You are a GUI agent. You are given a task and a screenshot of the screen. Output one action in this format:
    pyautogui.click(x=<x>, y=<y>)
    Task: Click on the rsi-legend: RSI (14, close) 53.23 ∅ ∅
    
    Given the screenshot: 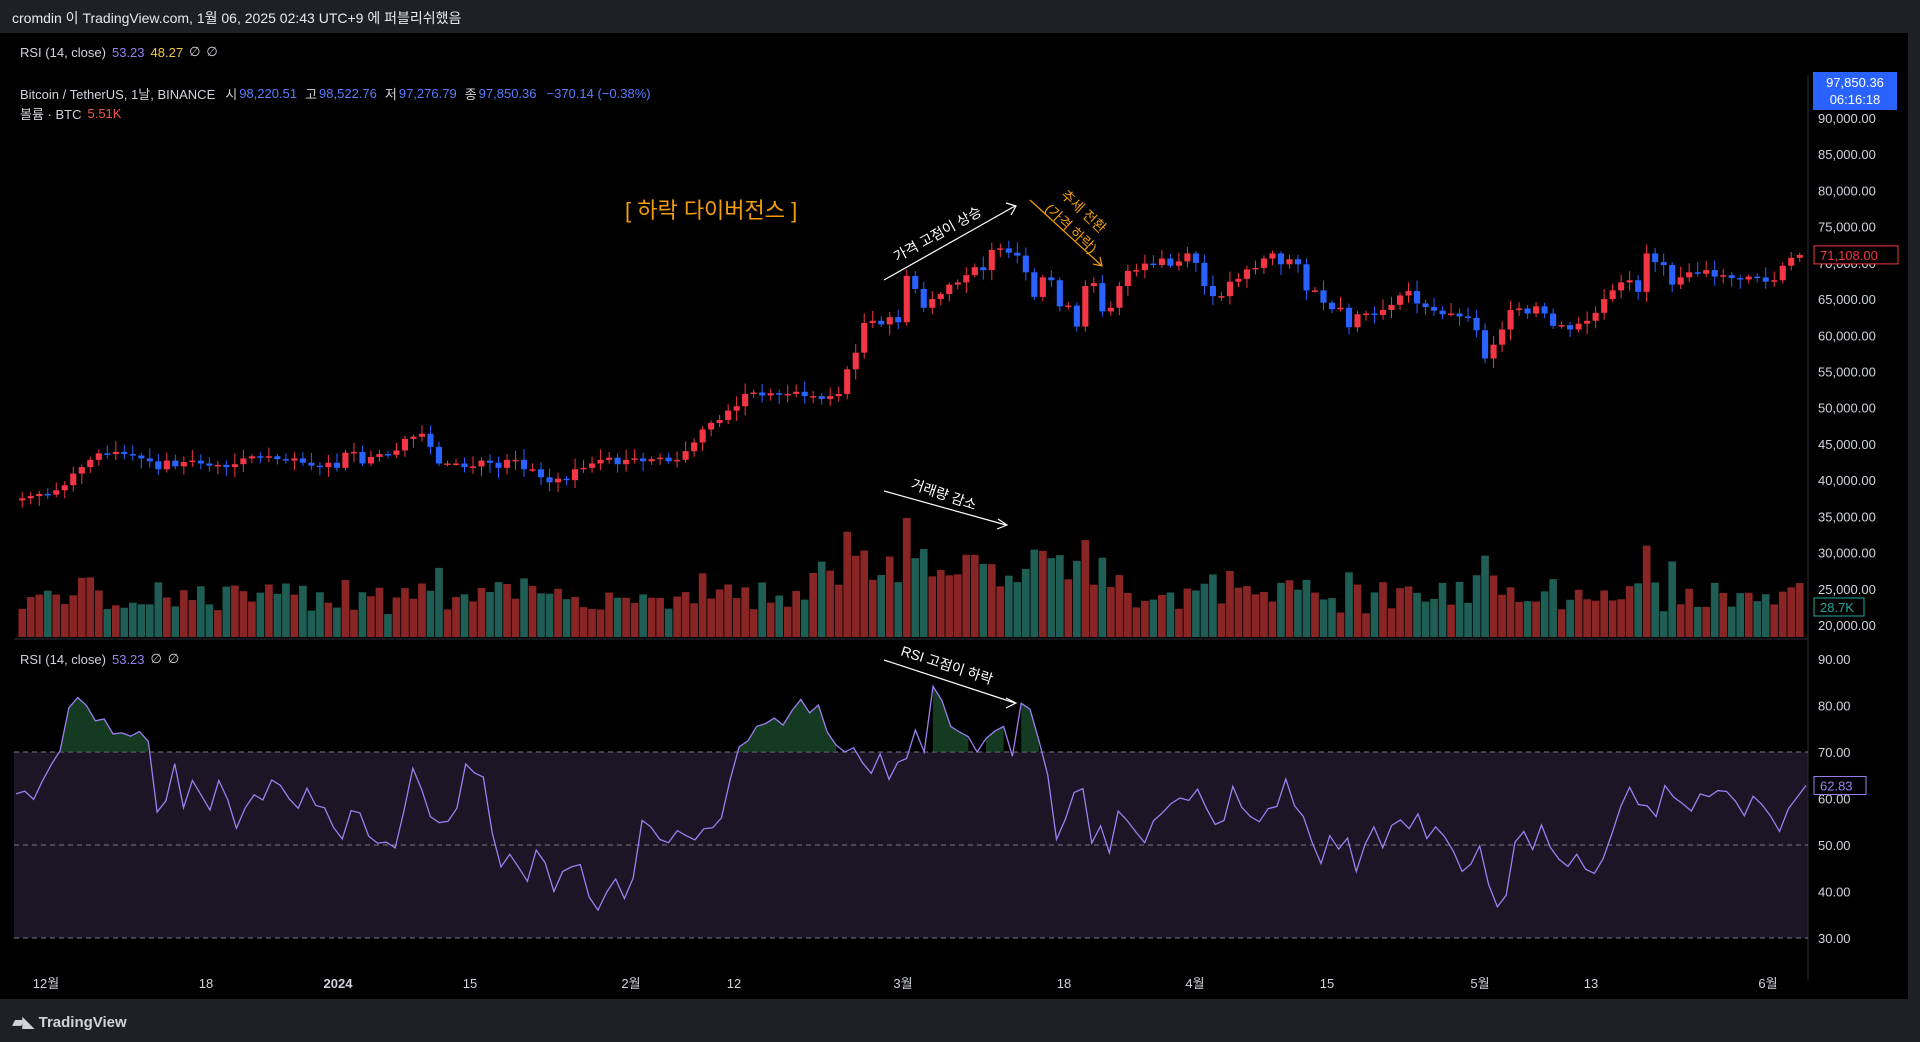 What is the action you would take?
    pyautogui.click(x=99, y=659)
    